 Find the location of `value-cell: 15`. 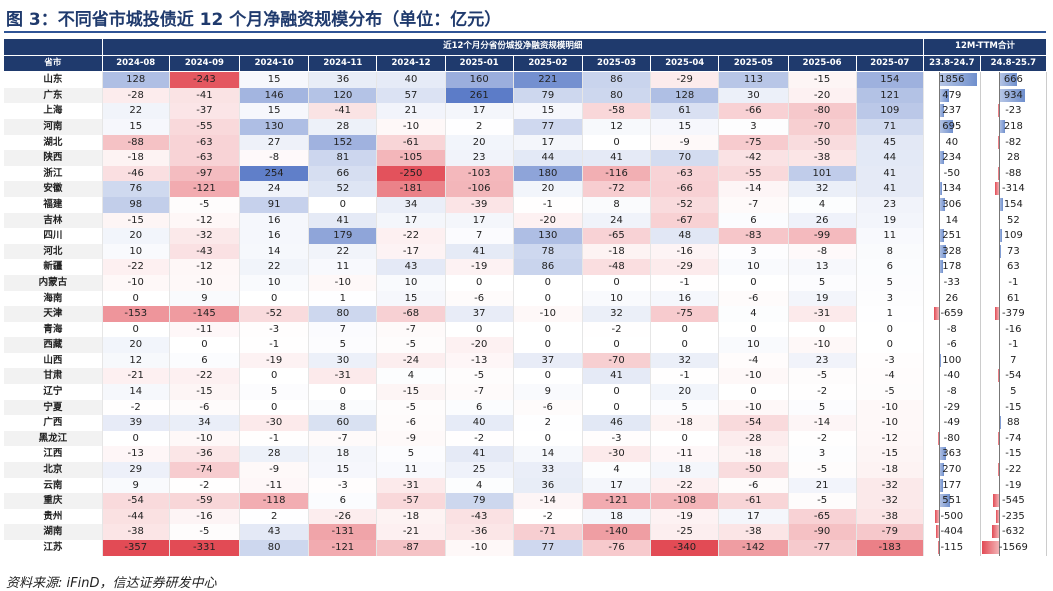

value-cell: 15 is located at coordinates (685, 126).